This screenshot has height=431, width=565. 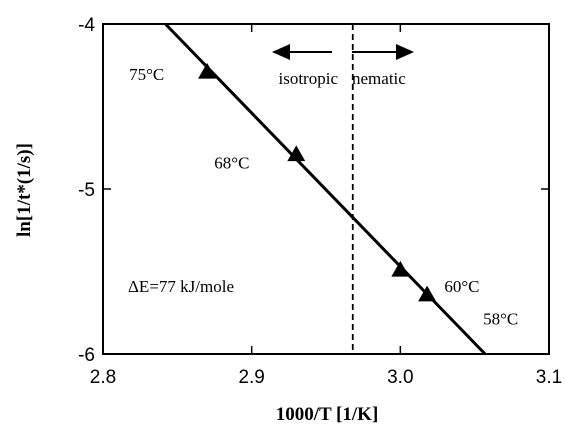 I want to click on point-temperature-label: 58°C, so click(x=500, y=319).